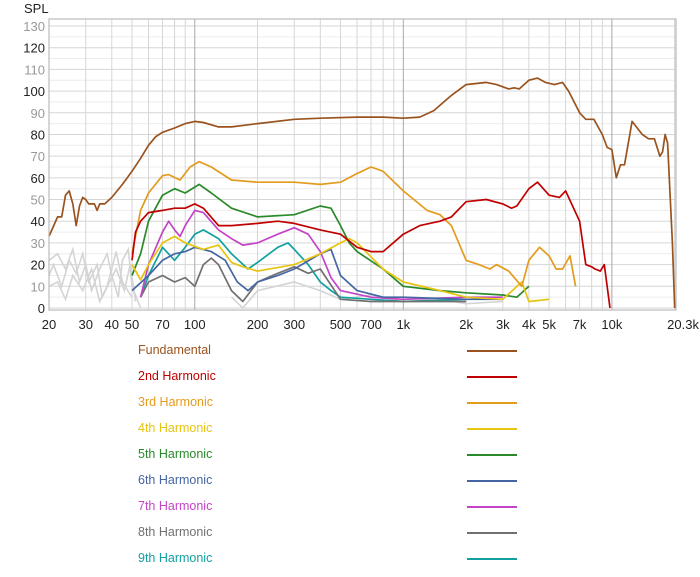 This screenshot has height=577, width=700. Describe the element at coordinates (333, 483) in the screenshot. I see `legend-item: 6th Harmonic` at that location.